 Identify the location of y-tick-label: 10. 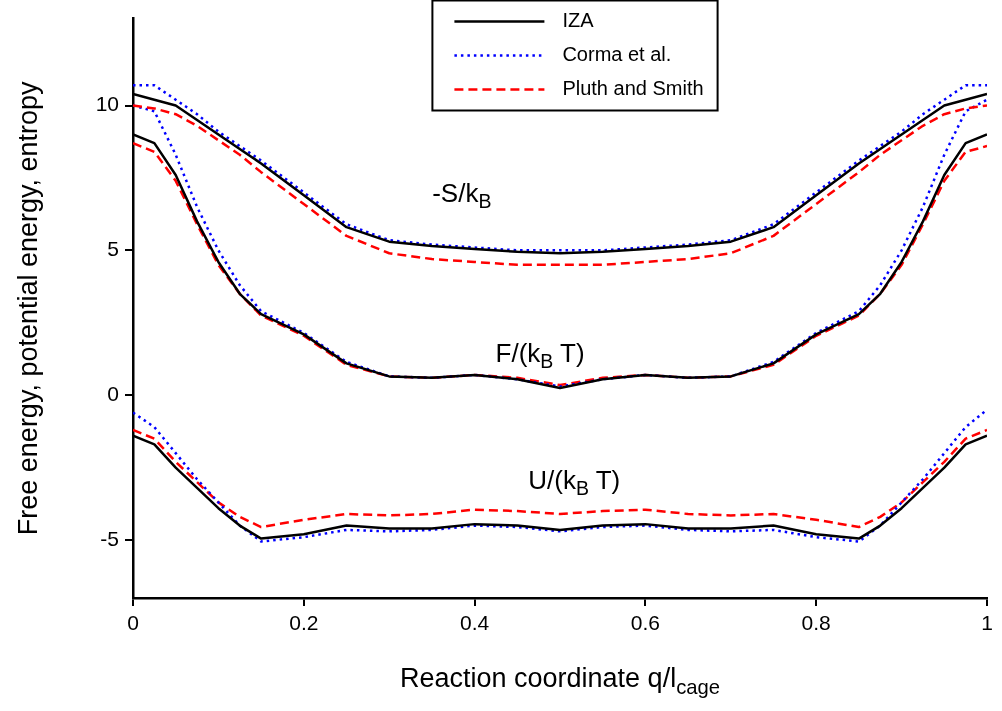
(107, 104).